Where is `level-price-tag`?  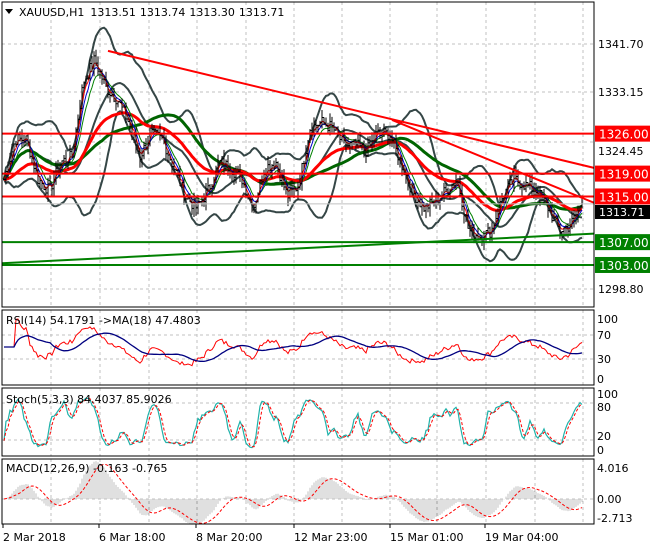 level-price-tag is located at coordinates (622, 264).